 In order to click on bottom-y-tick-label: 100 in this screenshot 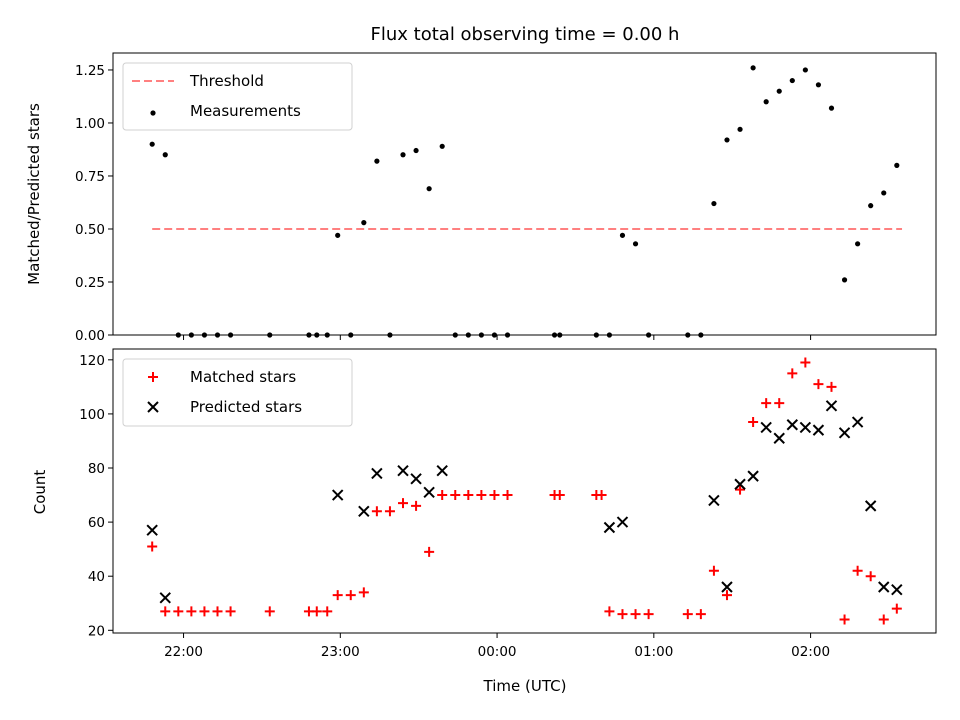, I will do `click(92, 415)`.